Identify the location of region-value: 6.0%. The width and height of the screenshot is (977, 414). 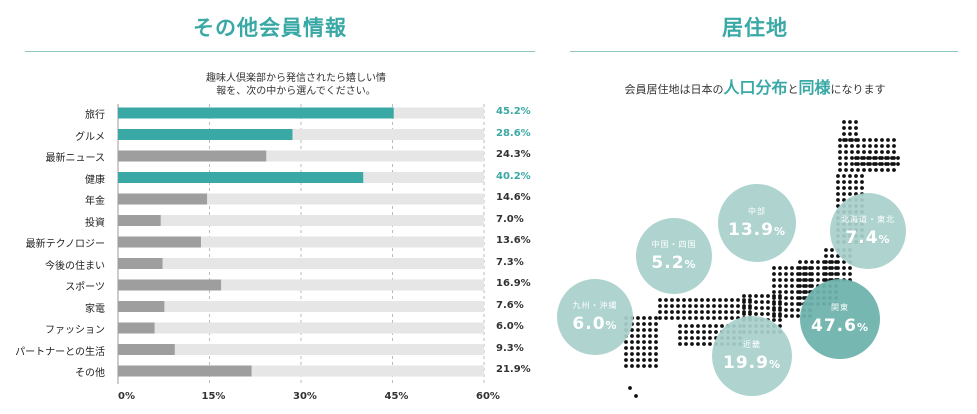
(595, 324).